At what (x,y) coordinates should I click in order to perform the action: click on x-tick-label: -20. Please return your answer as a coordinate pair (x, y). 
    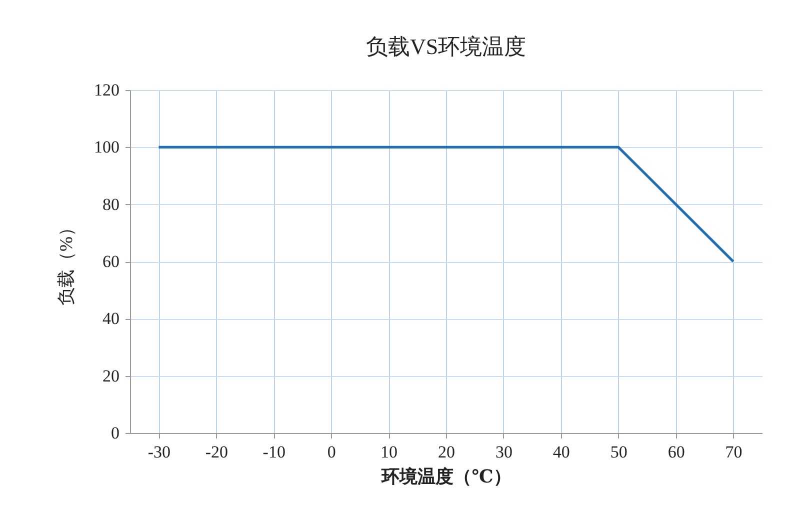
    Looking at the image, I should click on (216, 452).